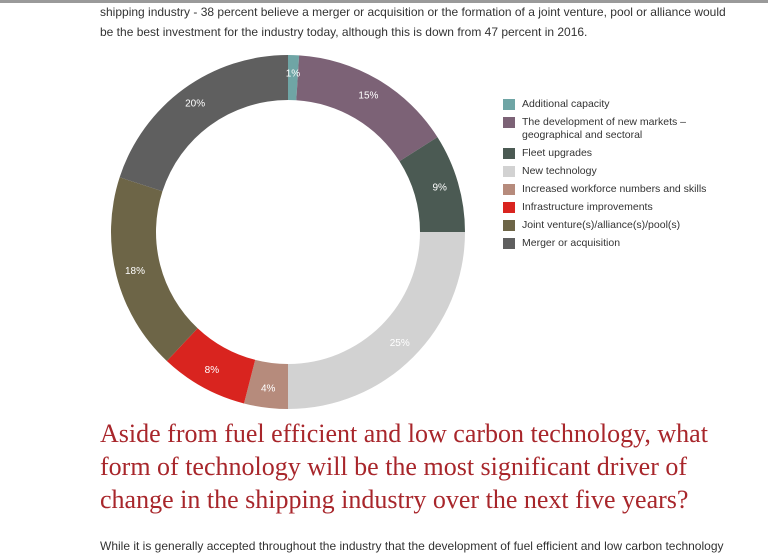 The height and width of the screenshot is (556, 768). What do you see at coordinates (135, 271) in the screenshot?
I see `donut-slice-label-6: 18%` at bounding box center [135, 271].